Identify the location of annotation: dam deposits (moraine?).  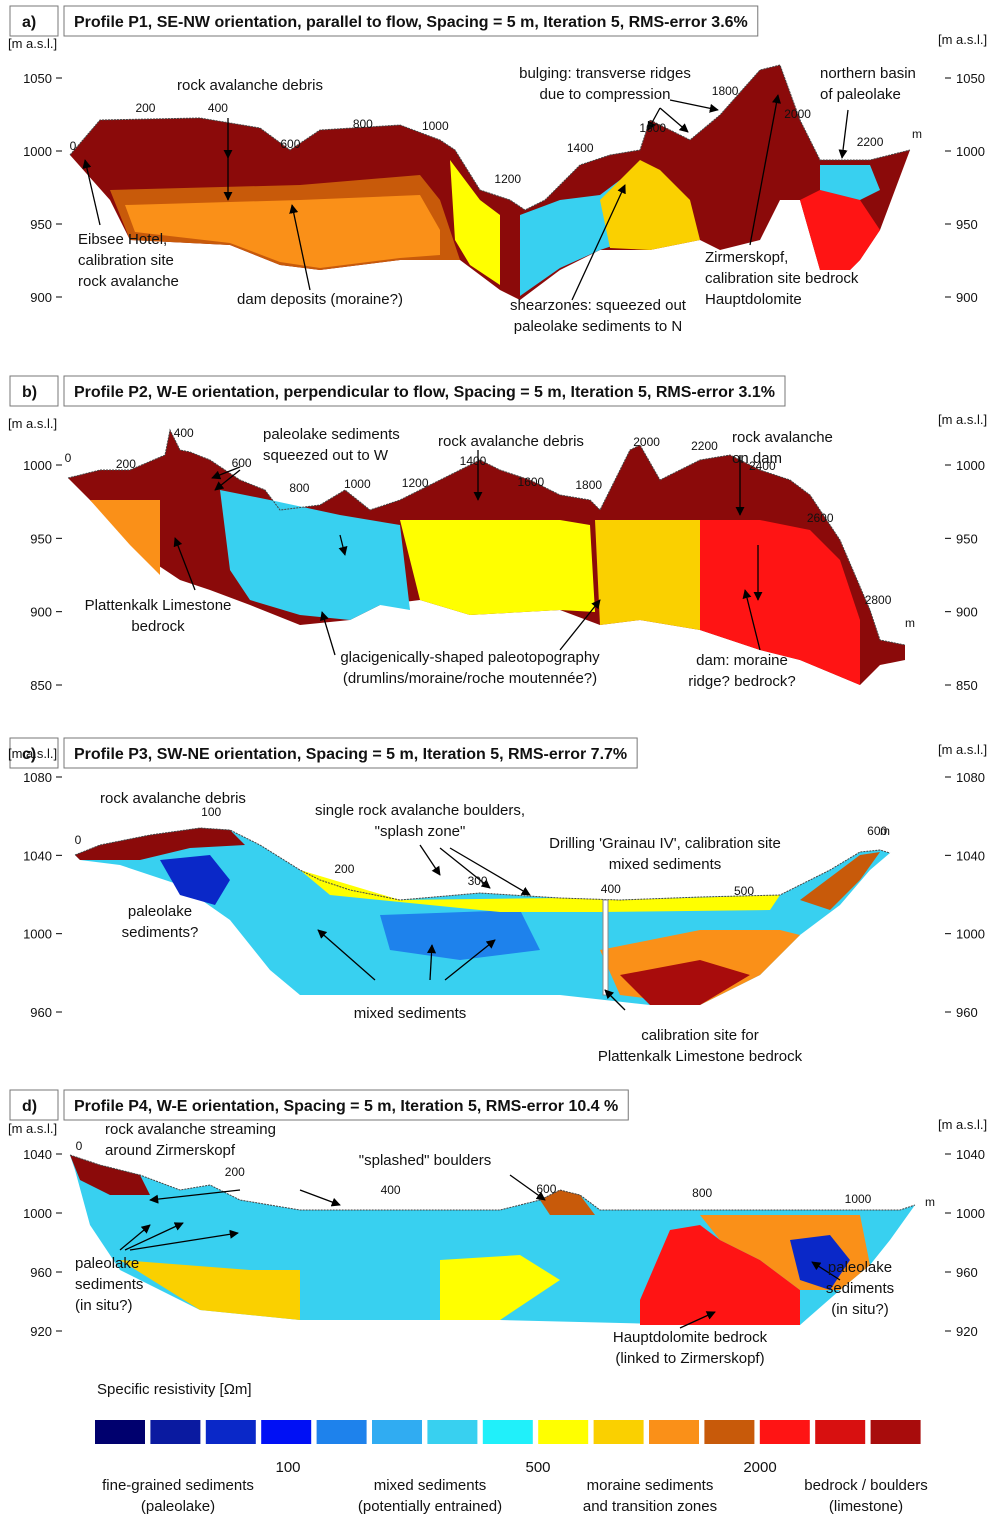
(320, 299).